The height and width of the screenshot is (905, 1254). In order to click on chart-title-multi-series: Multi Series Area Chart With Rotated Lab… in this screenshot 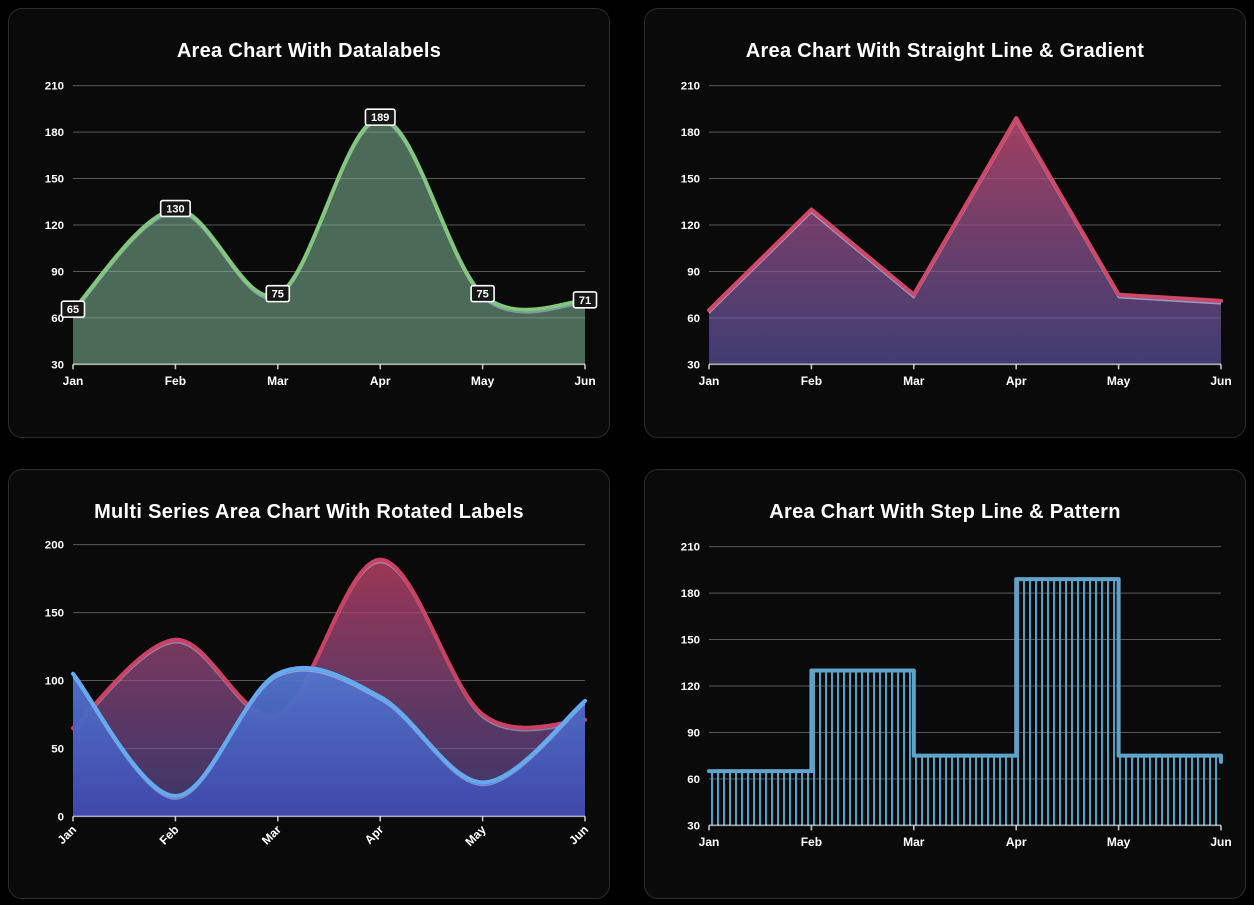, I will do `click(309, 512)`.